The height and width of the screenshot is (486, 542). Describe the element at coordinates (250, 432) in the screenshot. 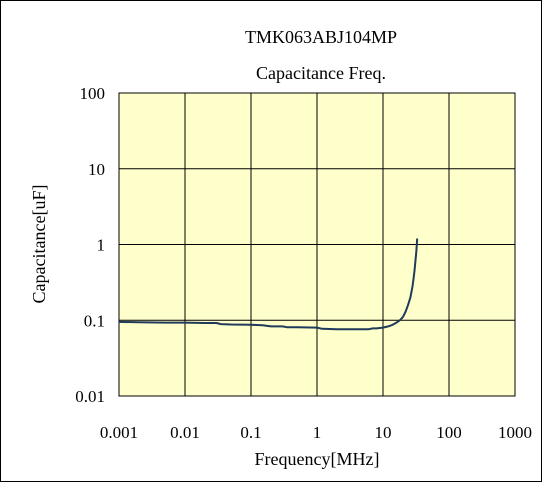

I see `x-tick-label: 0.1` at that location.